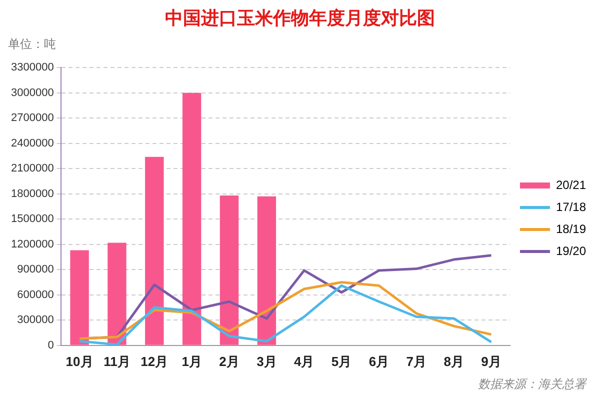  Describe the element at coordinates (571, 251) in the screenshot. I see `legend-label: 19/20` at that location.